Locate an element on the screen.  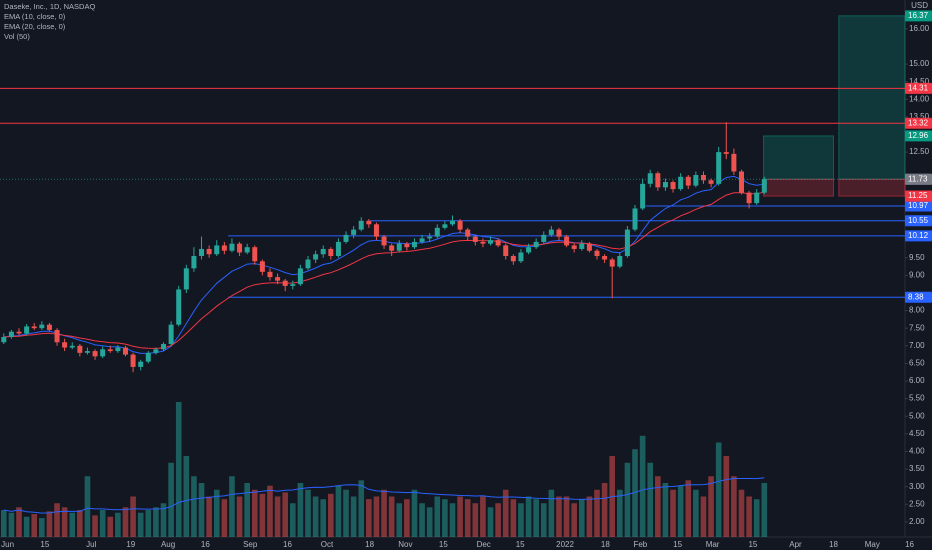
y-tick-label: 9.50 is located at coordinates (917, 257).